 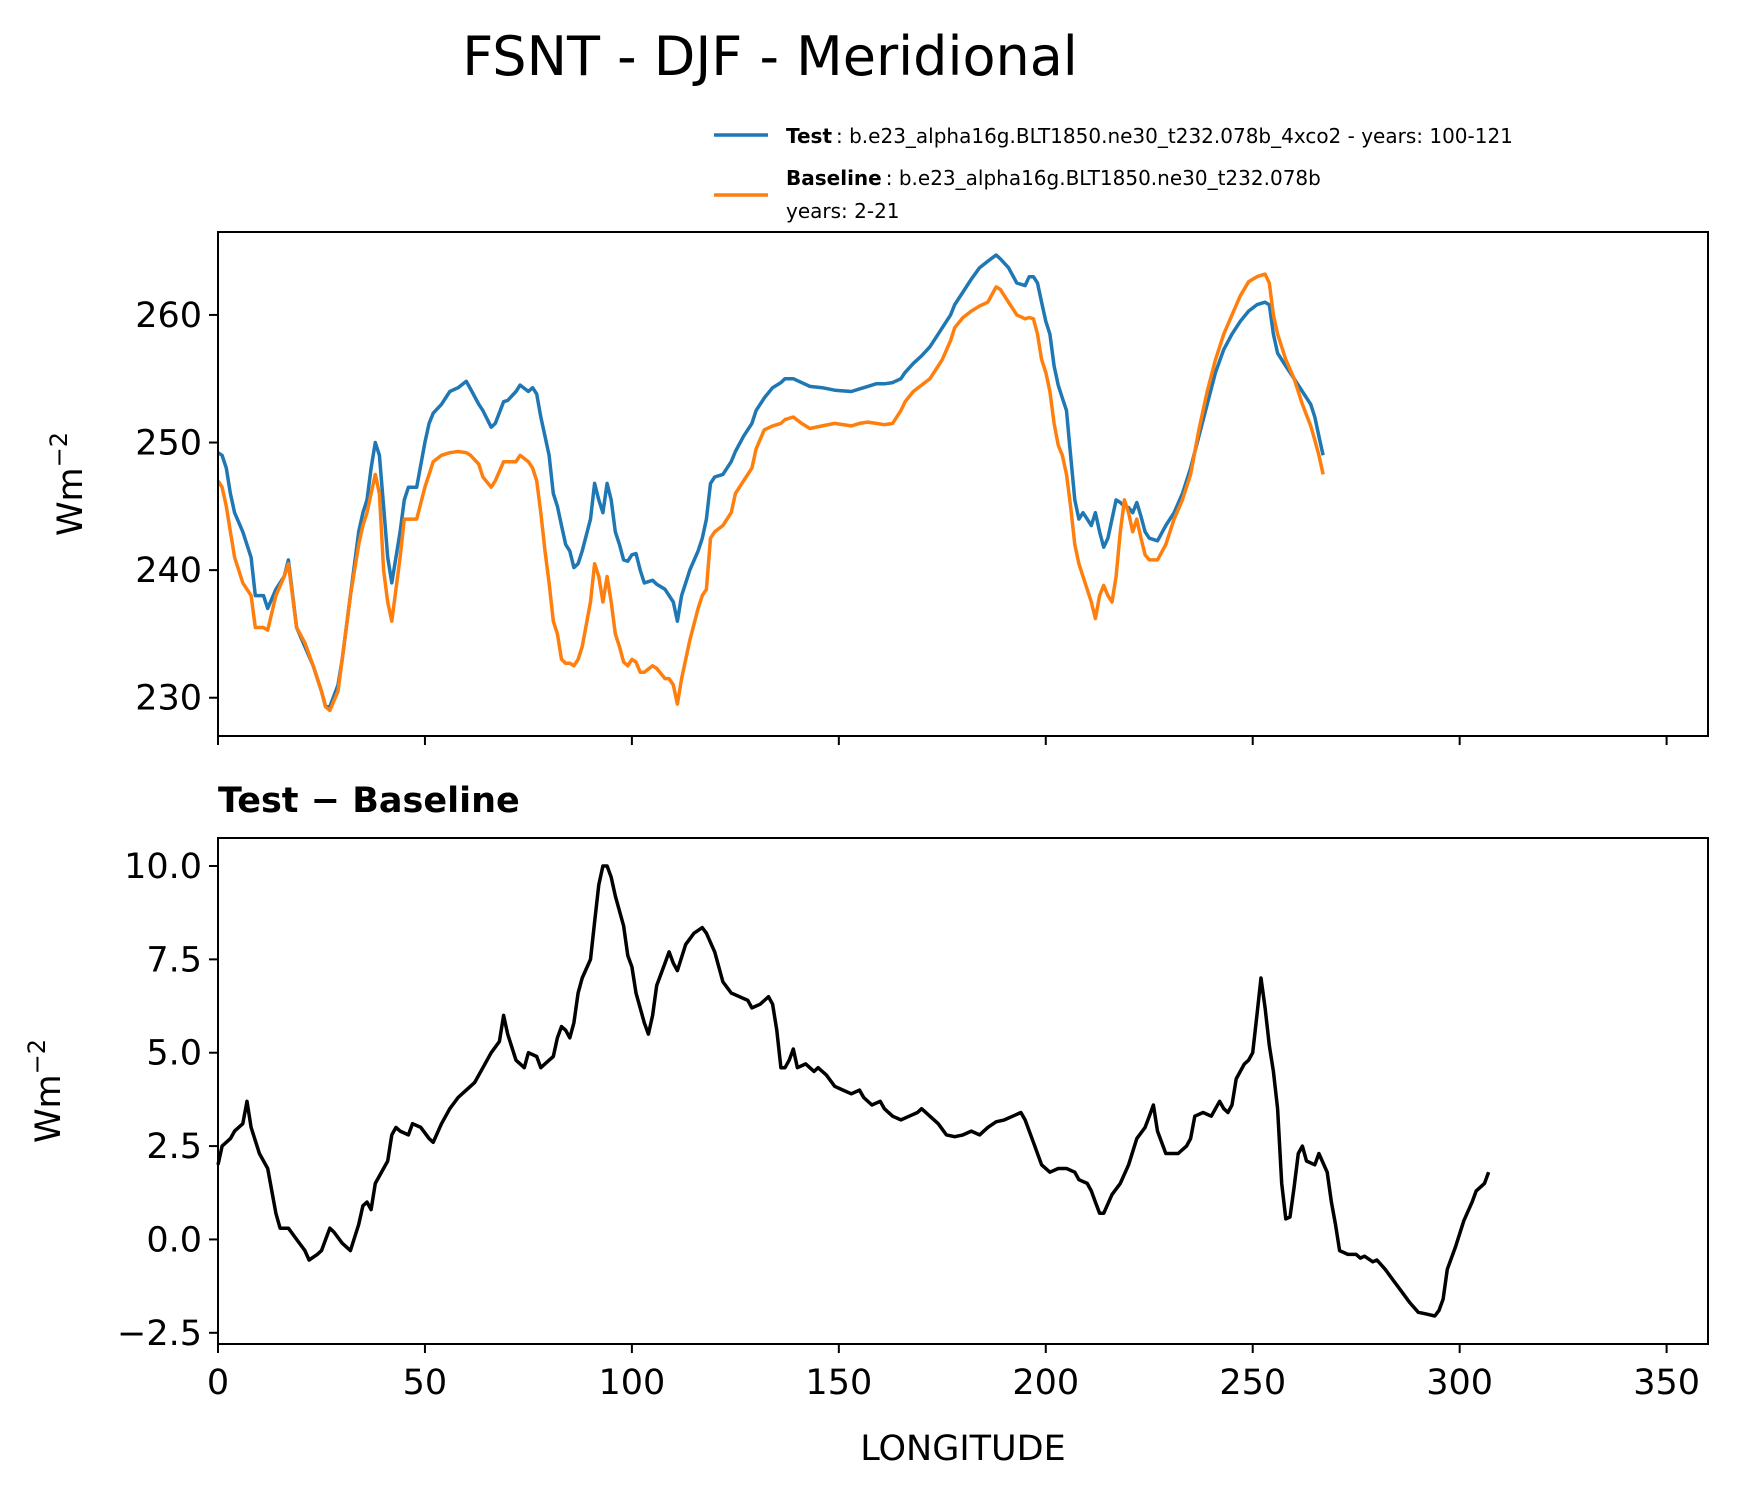 I want to click on y-tick-label: 7.5, so click(x=174, y=960).